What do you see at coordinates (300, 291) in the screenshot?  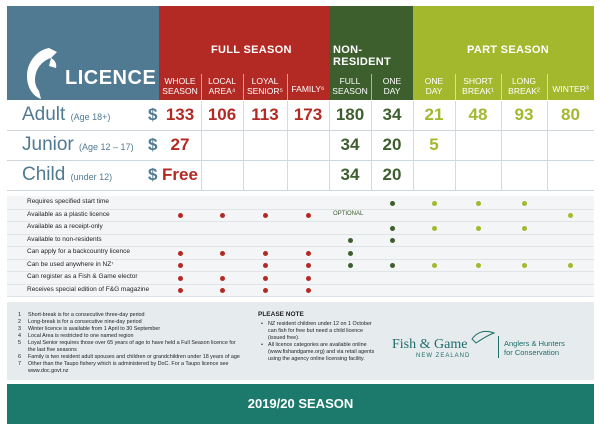 I see `feature-row: Receives special edition of F&G magazine` at bounding box center [300, 291].